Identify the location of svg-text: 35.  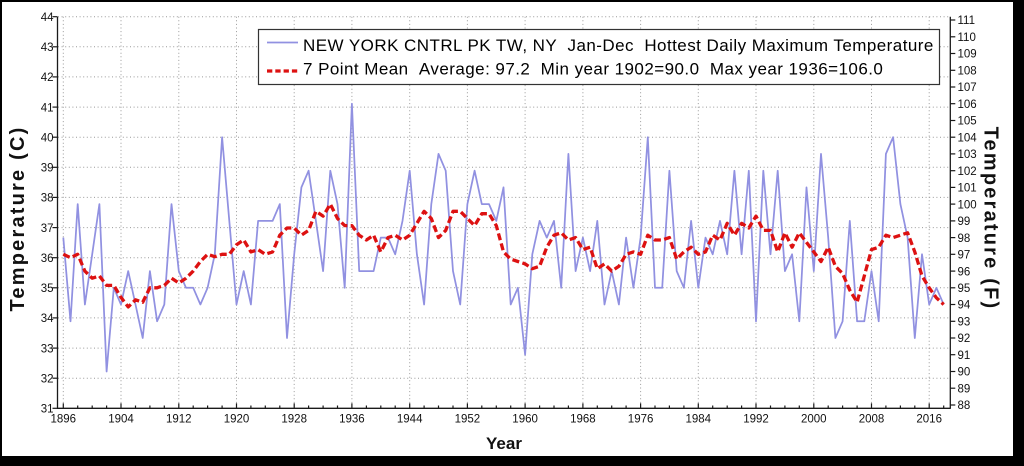
(47, 289).